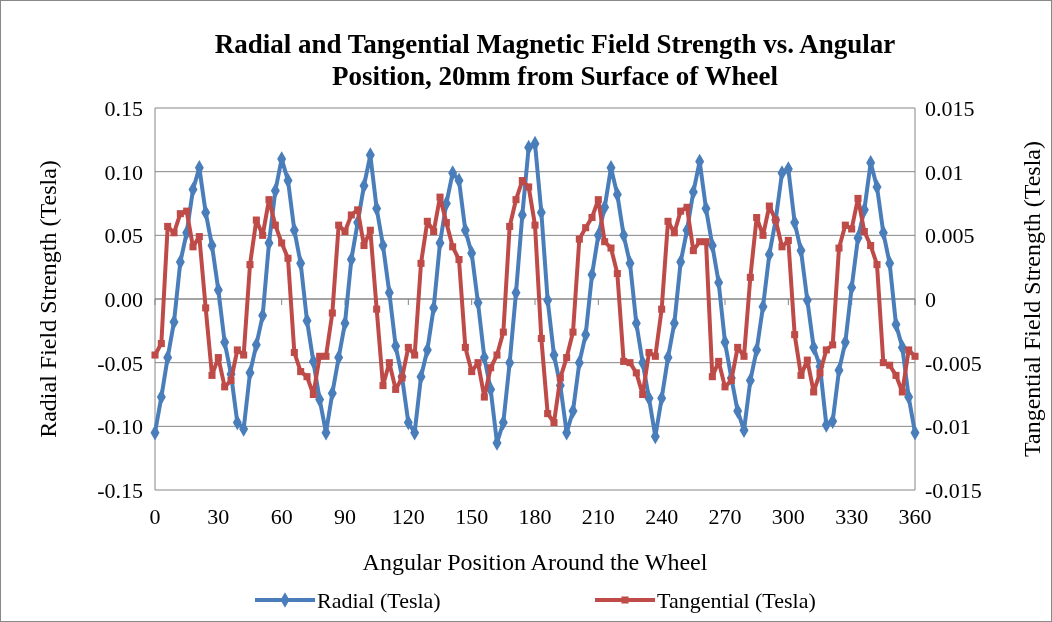 This screenshot has height=622, width=1052. Describe the element at coordinates (472, 516) in the screenshot. I see `x-tick-label: 150` at that location.